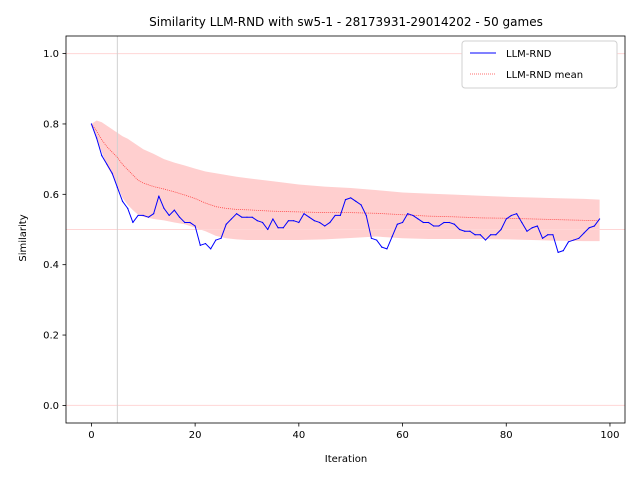 This screenshot has width=640, height=484. What do you see at coordinates (51, 336) in the screenshot?
I see `y-tick-label: 0.2` at bounding box center [51, 336].